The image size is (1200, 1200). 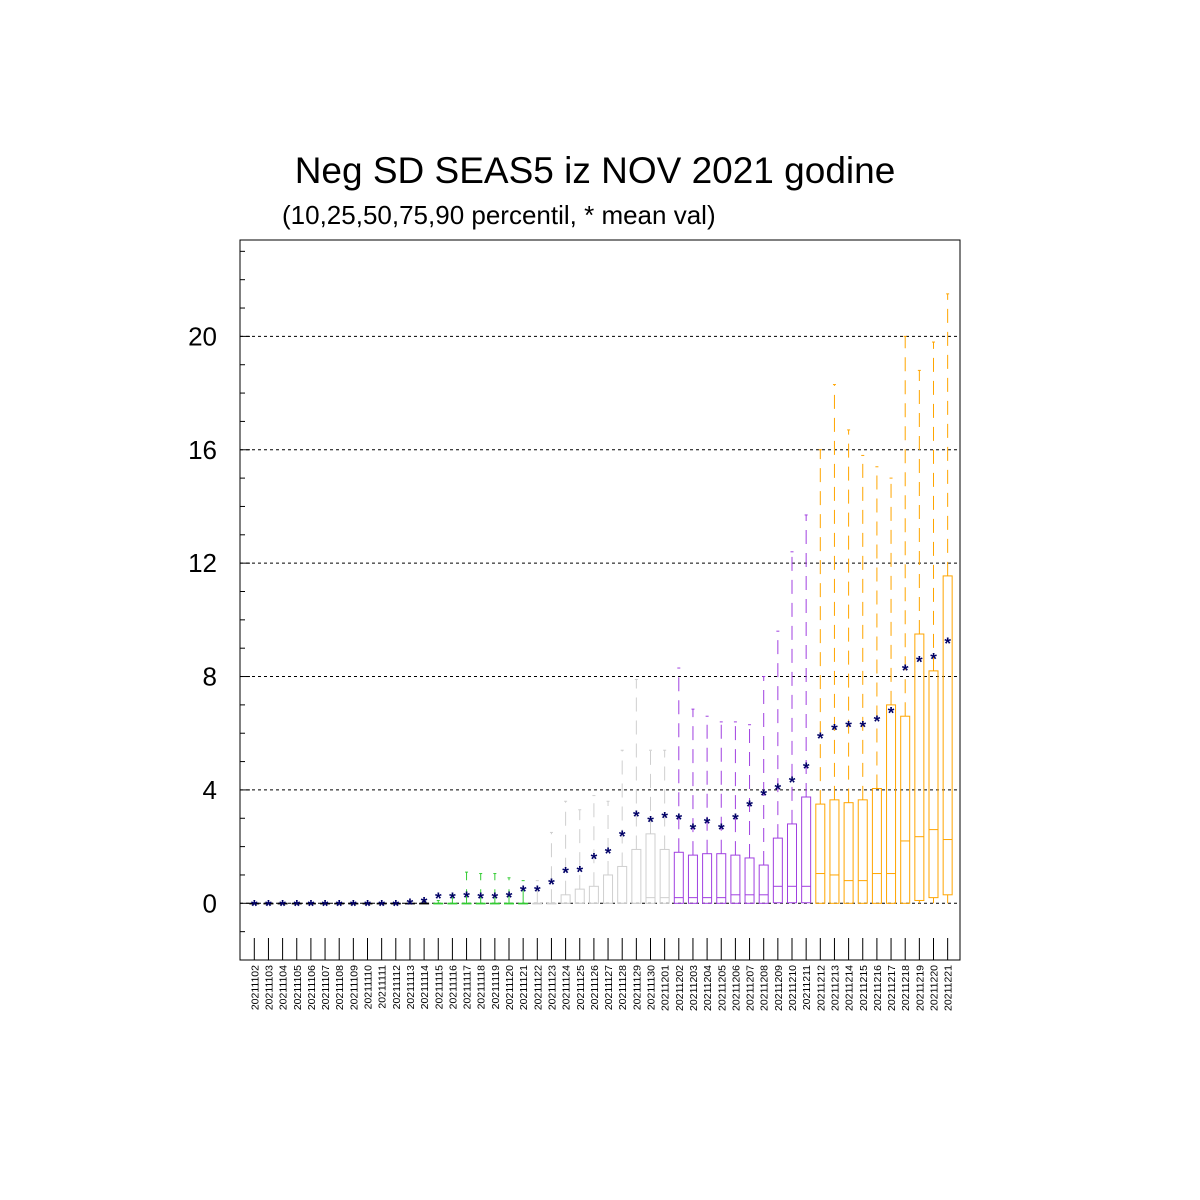 What do you see at coordinates (567, 987) in the screenshot?
I see `x-tick-label: 20211124` at bounding box center [567, 987].